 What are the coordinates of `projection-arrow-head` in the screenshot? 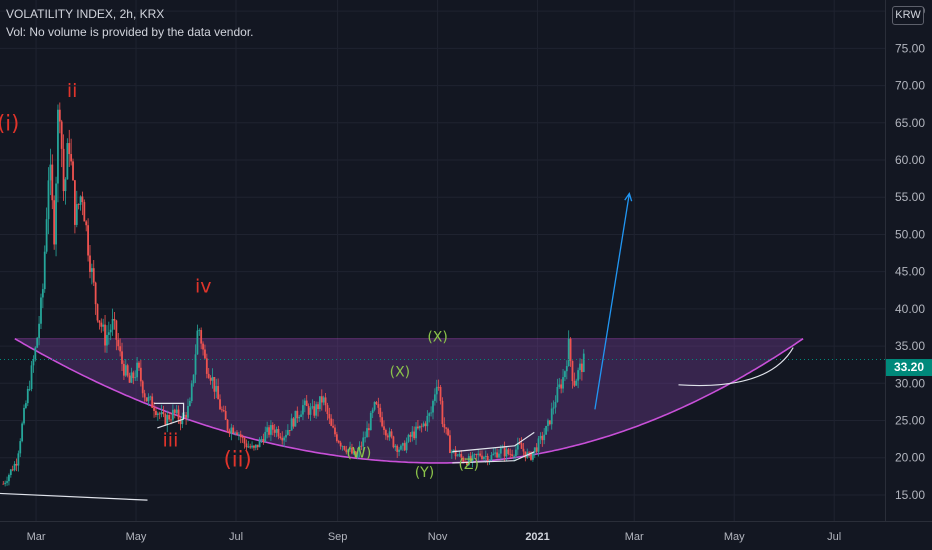 It's located at (628, 197).